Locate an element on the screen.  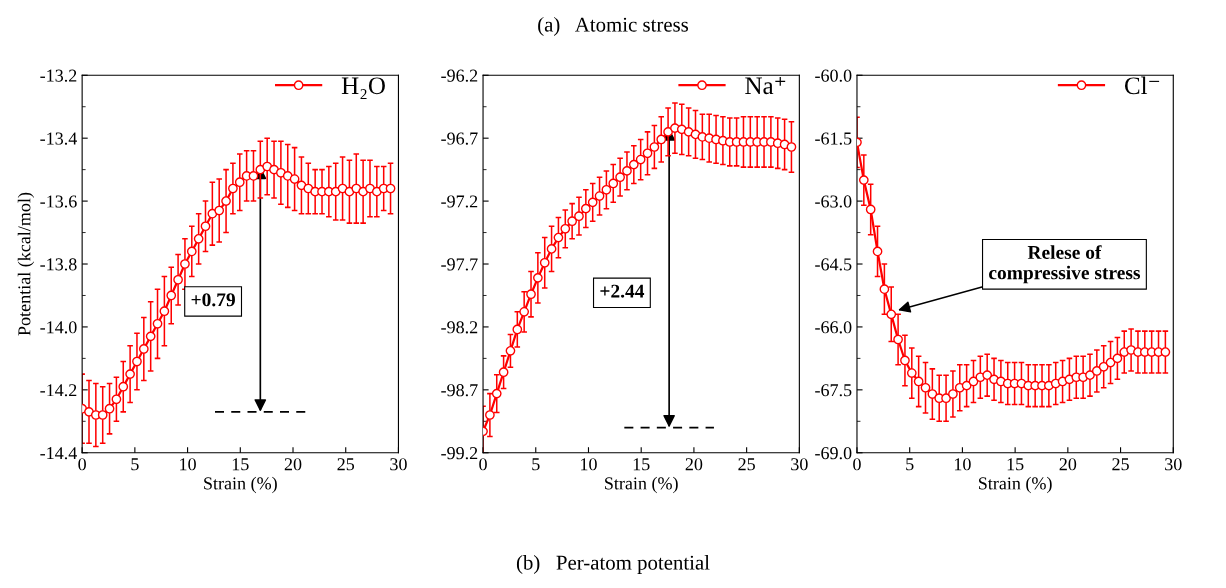
y-tick-label: -99.2 is located at coordinates (459, 453).